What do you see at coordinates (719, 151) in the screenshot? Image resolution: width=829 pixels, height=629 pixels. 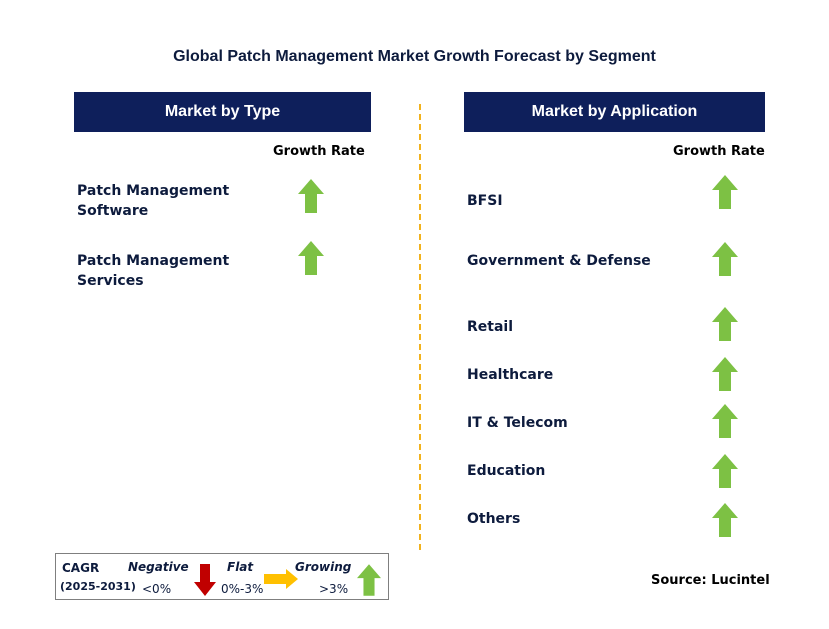 I see `right-growth-rate-label: Growth Rate` at bounding box center [719, 151].